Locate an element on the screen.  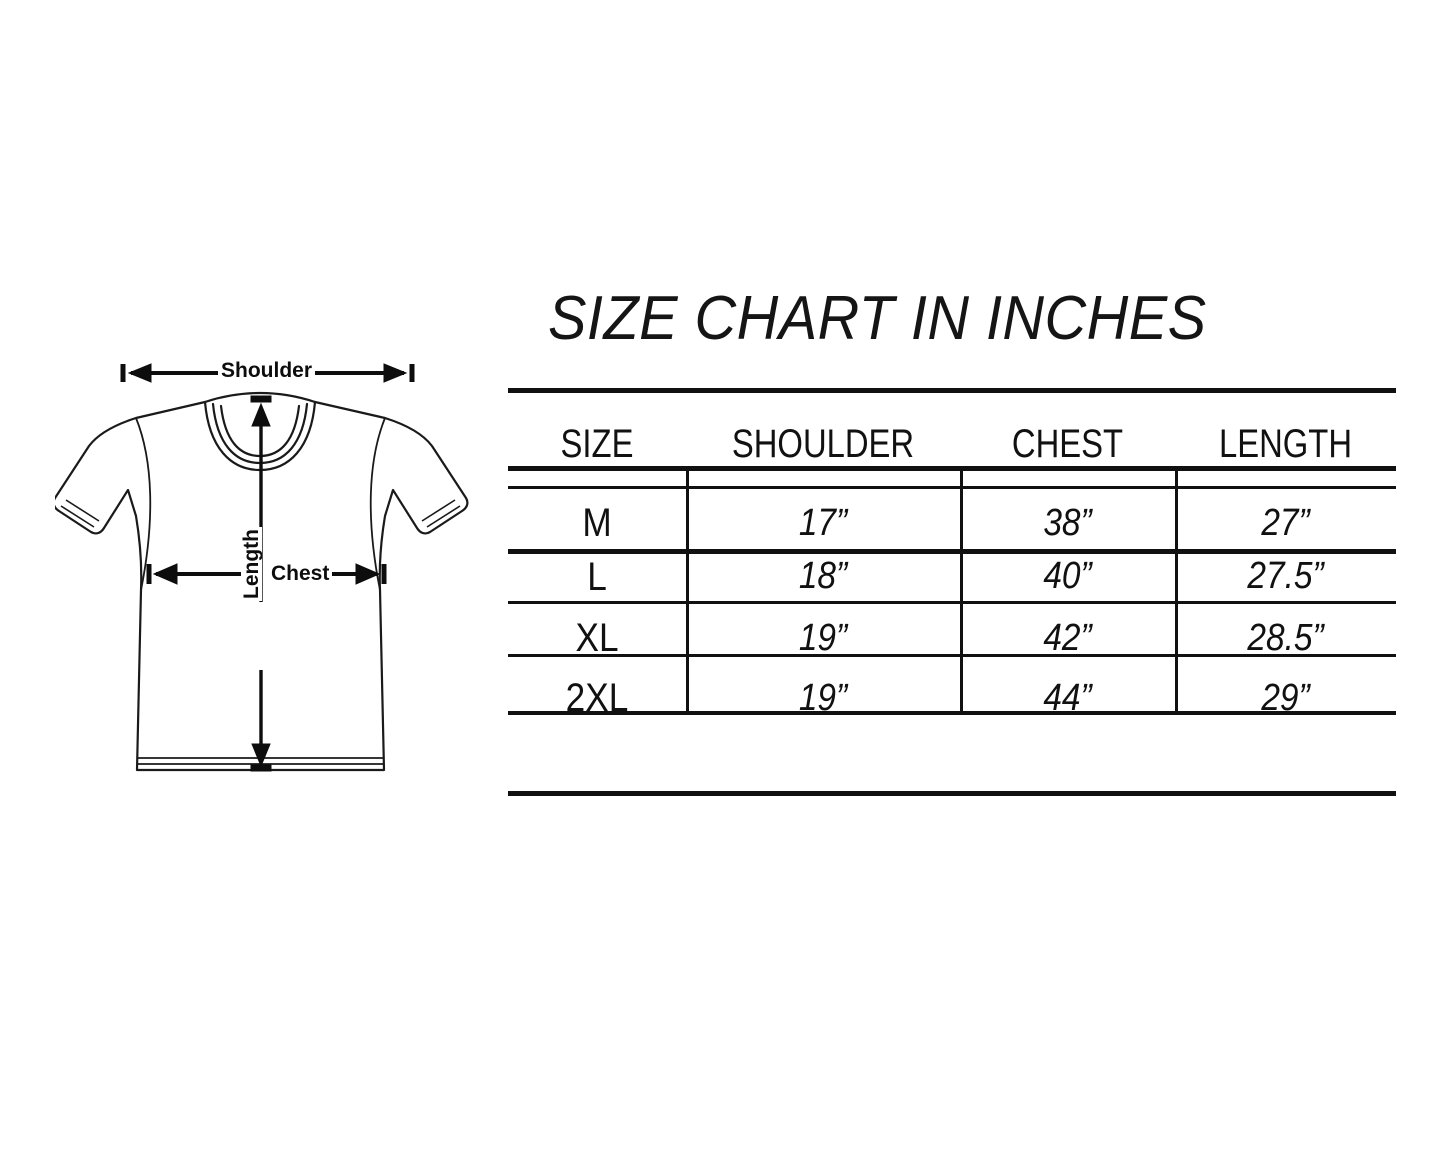
table-row-length: 28.5” is located at coordinates (1285, 638).